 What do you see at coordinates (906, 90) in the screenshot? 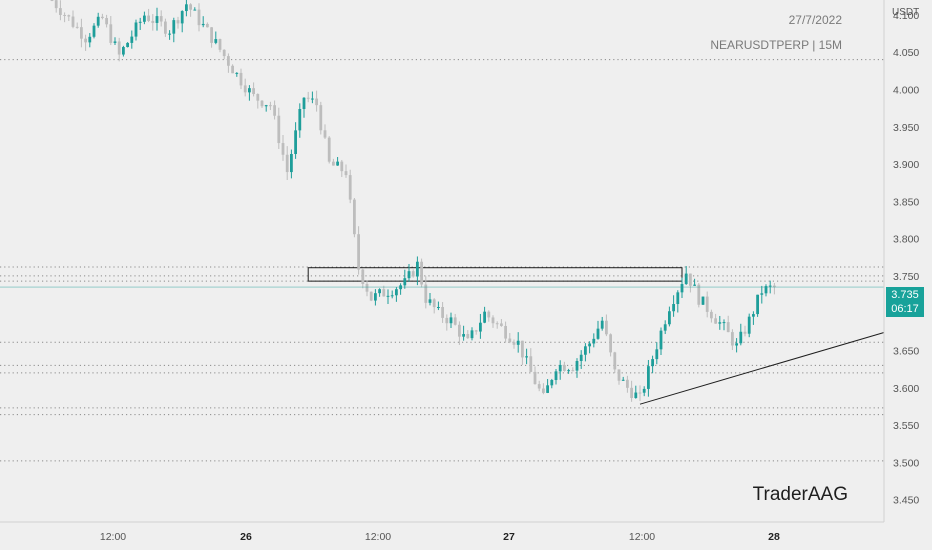
I see `price-tick-label: 4.000` at bounding box center [906, 90].